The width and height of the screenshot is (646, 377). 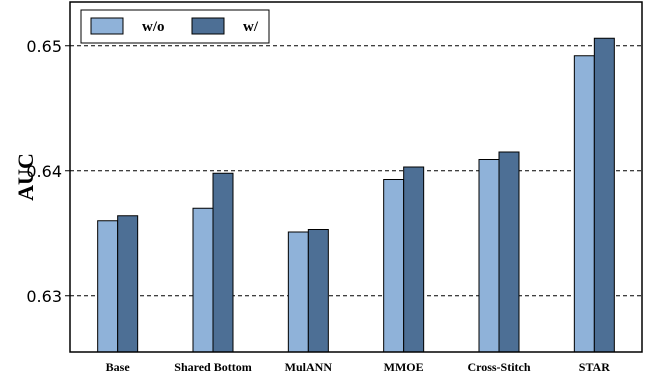 I want to click on bar-w-cross-stitch, so click(x=509, y=252).